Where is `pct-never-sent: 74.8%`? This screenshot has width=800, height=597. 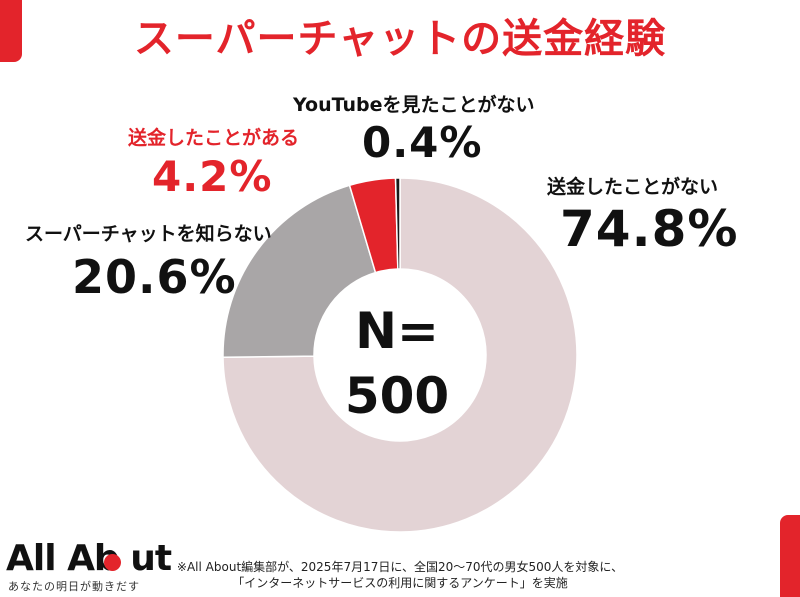
pct-never-sent: 74.8% is located at coordinates (649, 229).